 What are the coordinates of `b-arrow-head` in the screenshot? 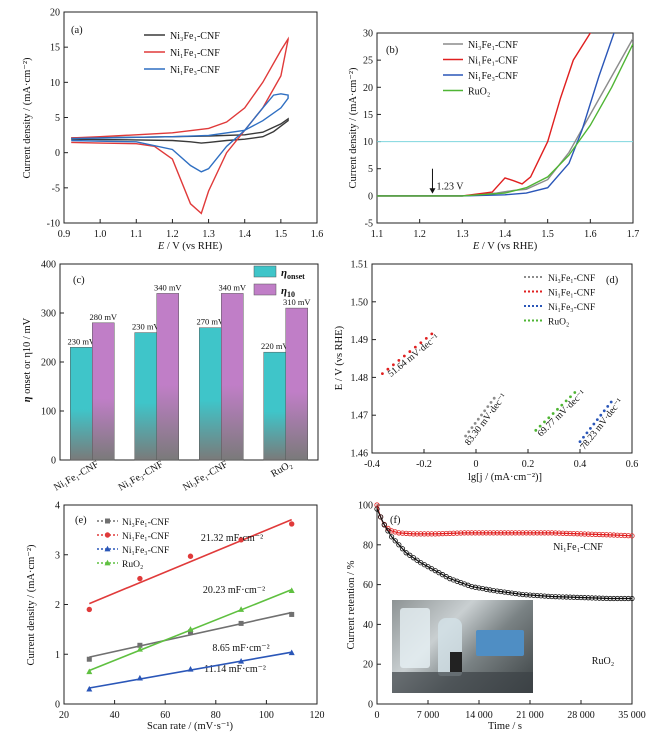 It's located at (432, 191).